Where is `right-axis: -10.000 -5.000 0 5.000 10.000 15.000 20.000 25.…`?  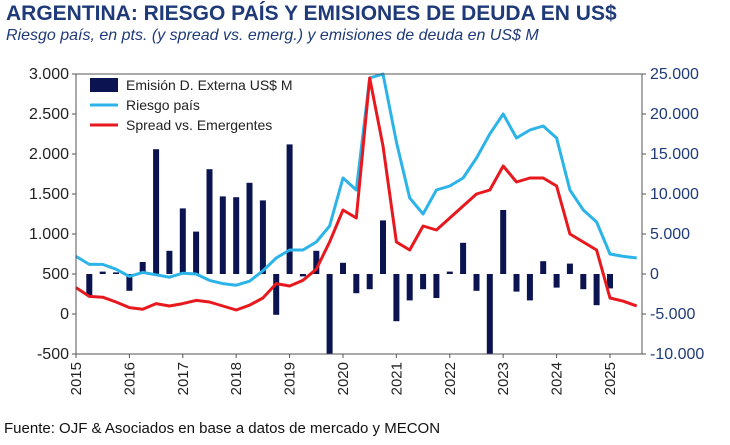
right-axis: -10.000 -5.000 0 5.000 10.000 15.000 20.000 25.… is located at coordinates (673, 214).